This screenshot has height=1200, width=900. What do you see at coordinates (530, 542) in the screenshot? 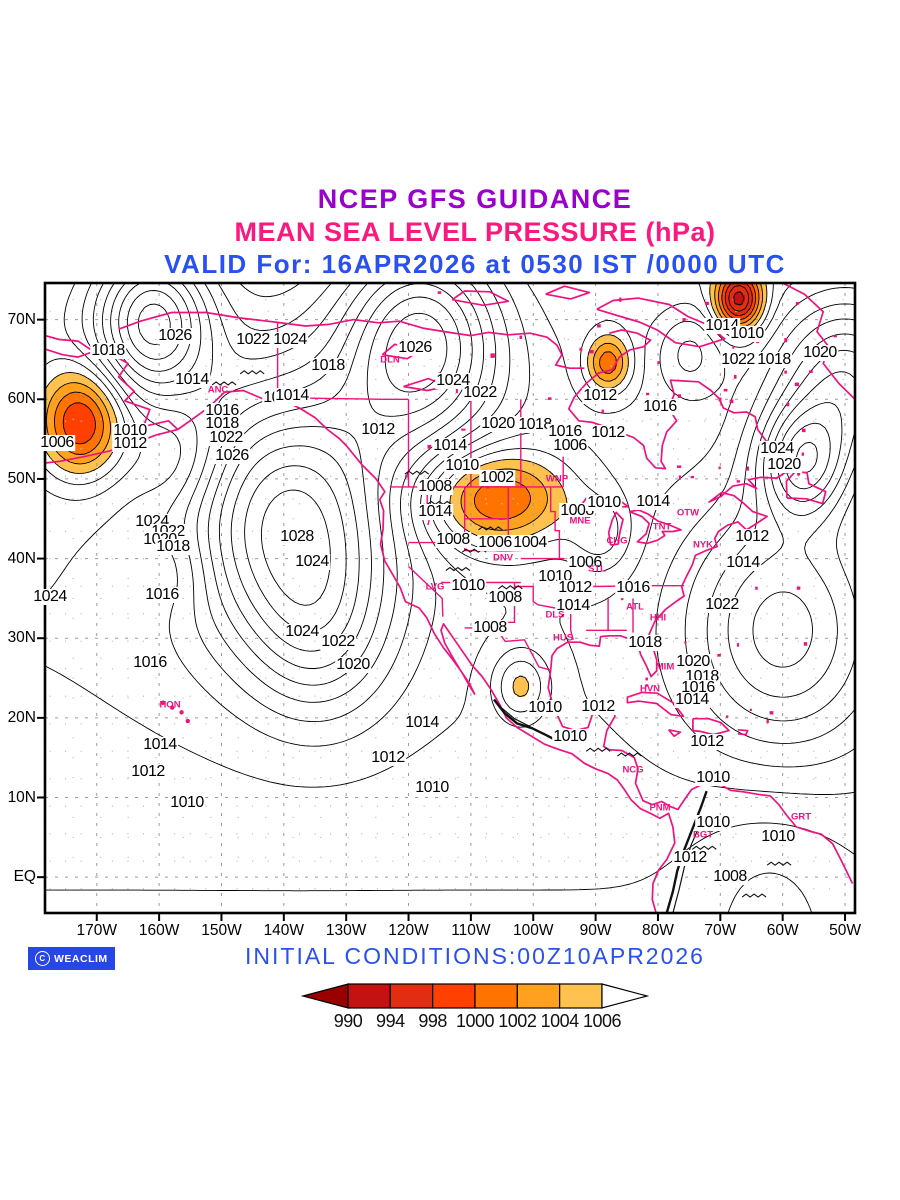
I see `contour-label: 1004` at bounding box center [530, 542].